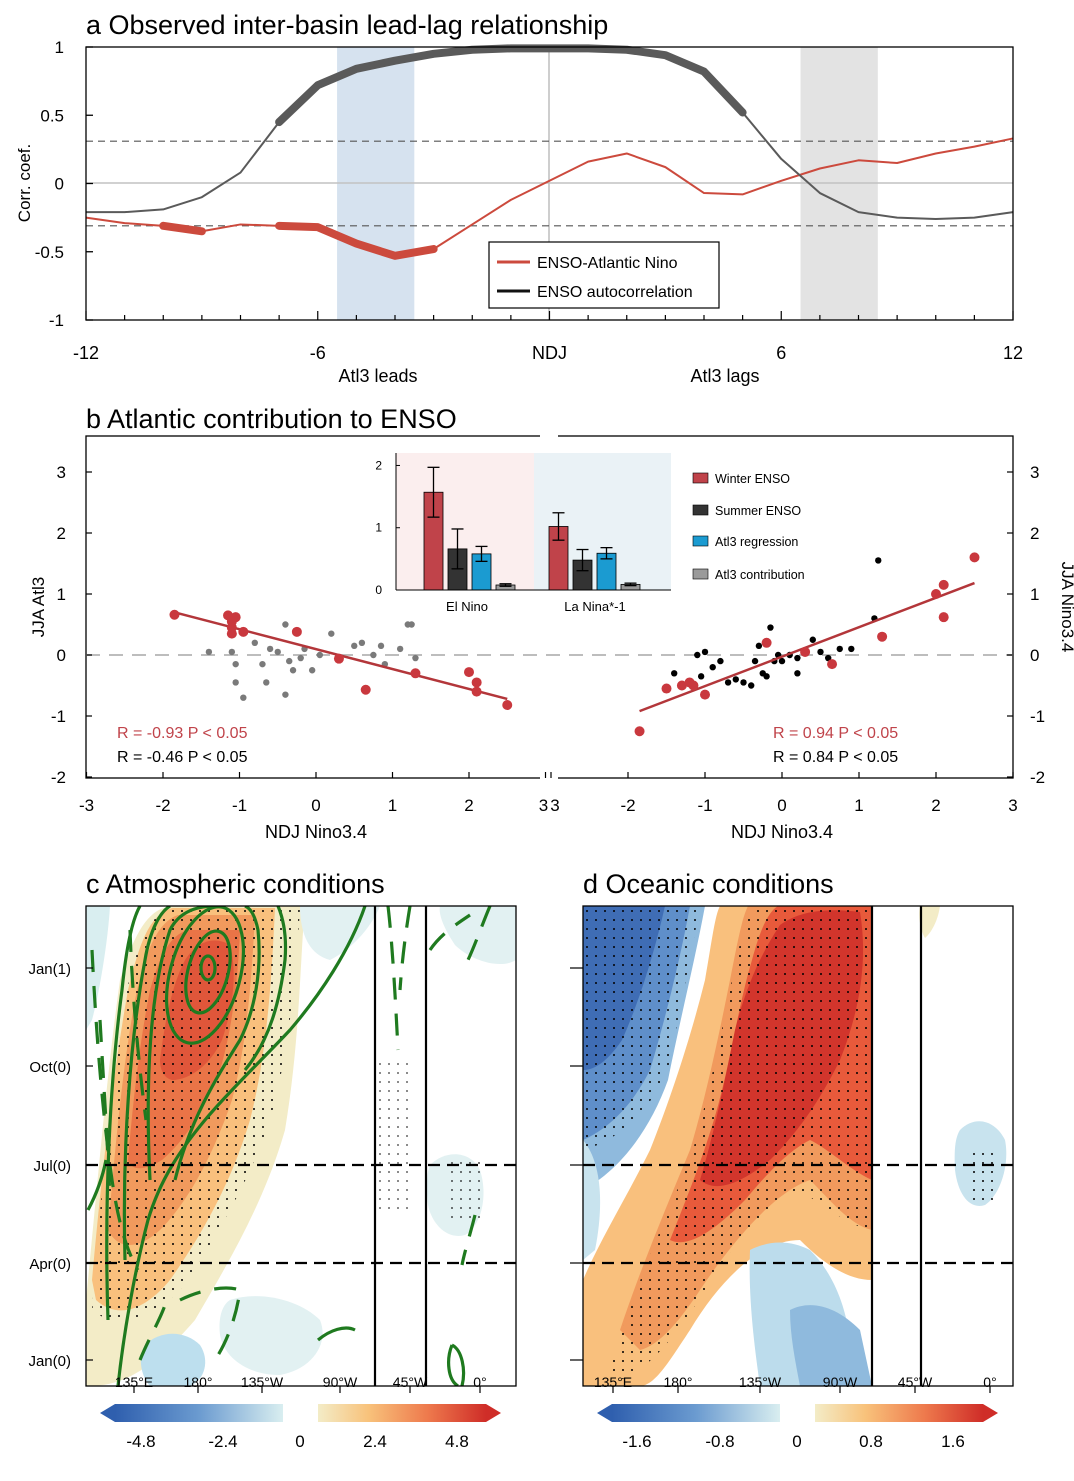 This screenshot has height=1481, width=1074. What do you see at coordinates (760, 575) in the screenshot?
I see `inset-legend-contribution: Atl3 contribution` at bounding box center [760, 575].